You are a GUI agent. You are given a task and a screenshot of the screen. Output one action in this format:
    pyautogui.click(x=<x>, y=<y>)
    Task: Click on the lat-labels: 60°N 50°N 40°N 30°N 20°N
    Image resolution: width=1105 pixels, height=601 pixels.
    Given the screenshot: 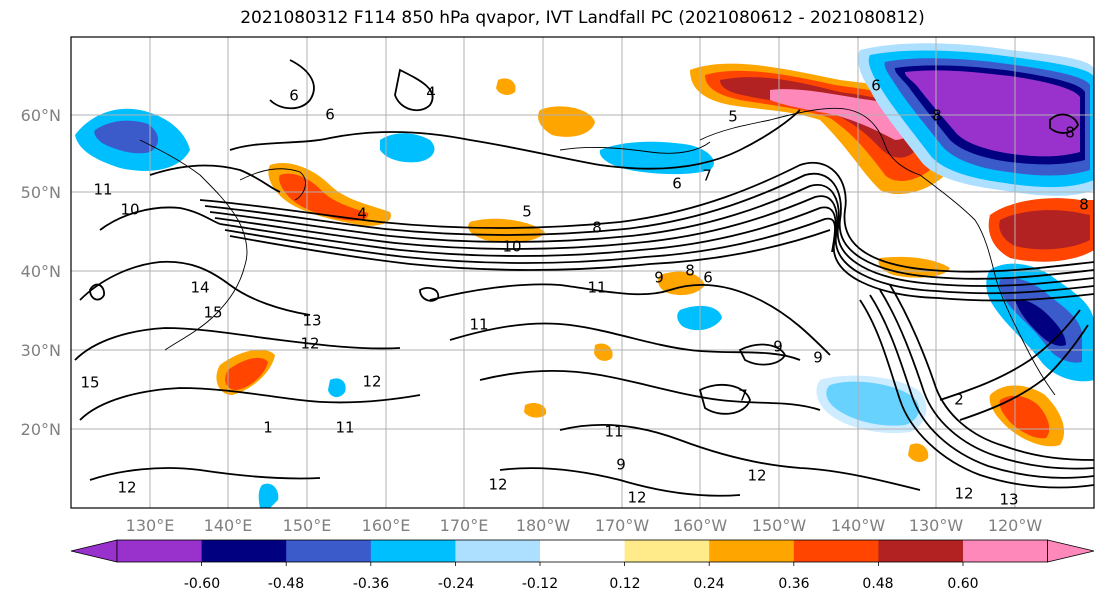 What is the action you would take?
    pyautogui.click(x=41, y=272)
    